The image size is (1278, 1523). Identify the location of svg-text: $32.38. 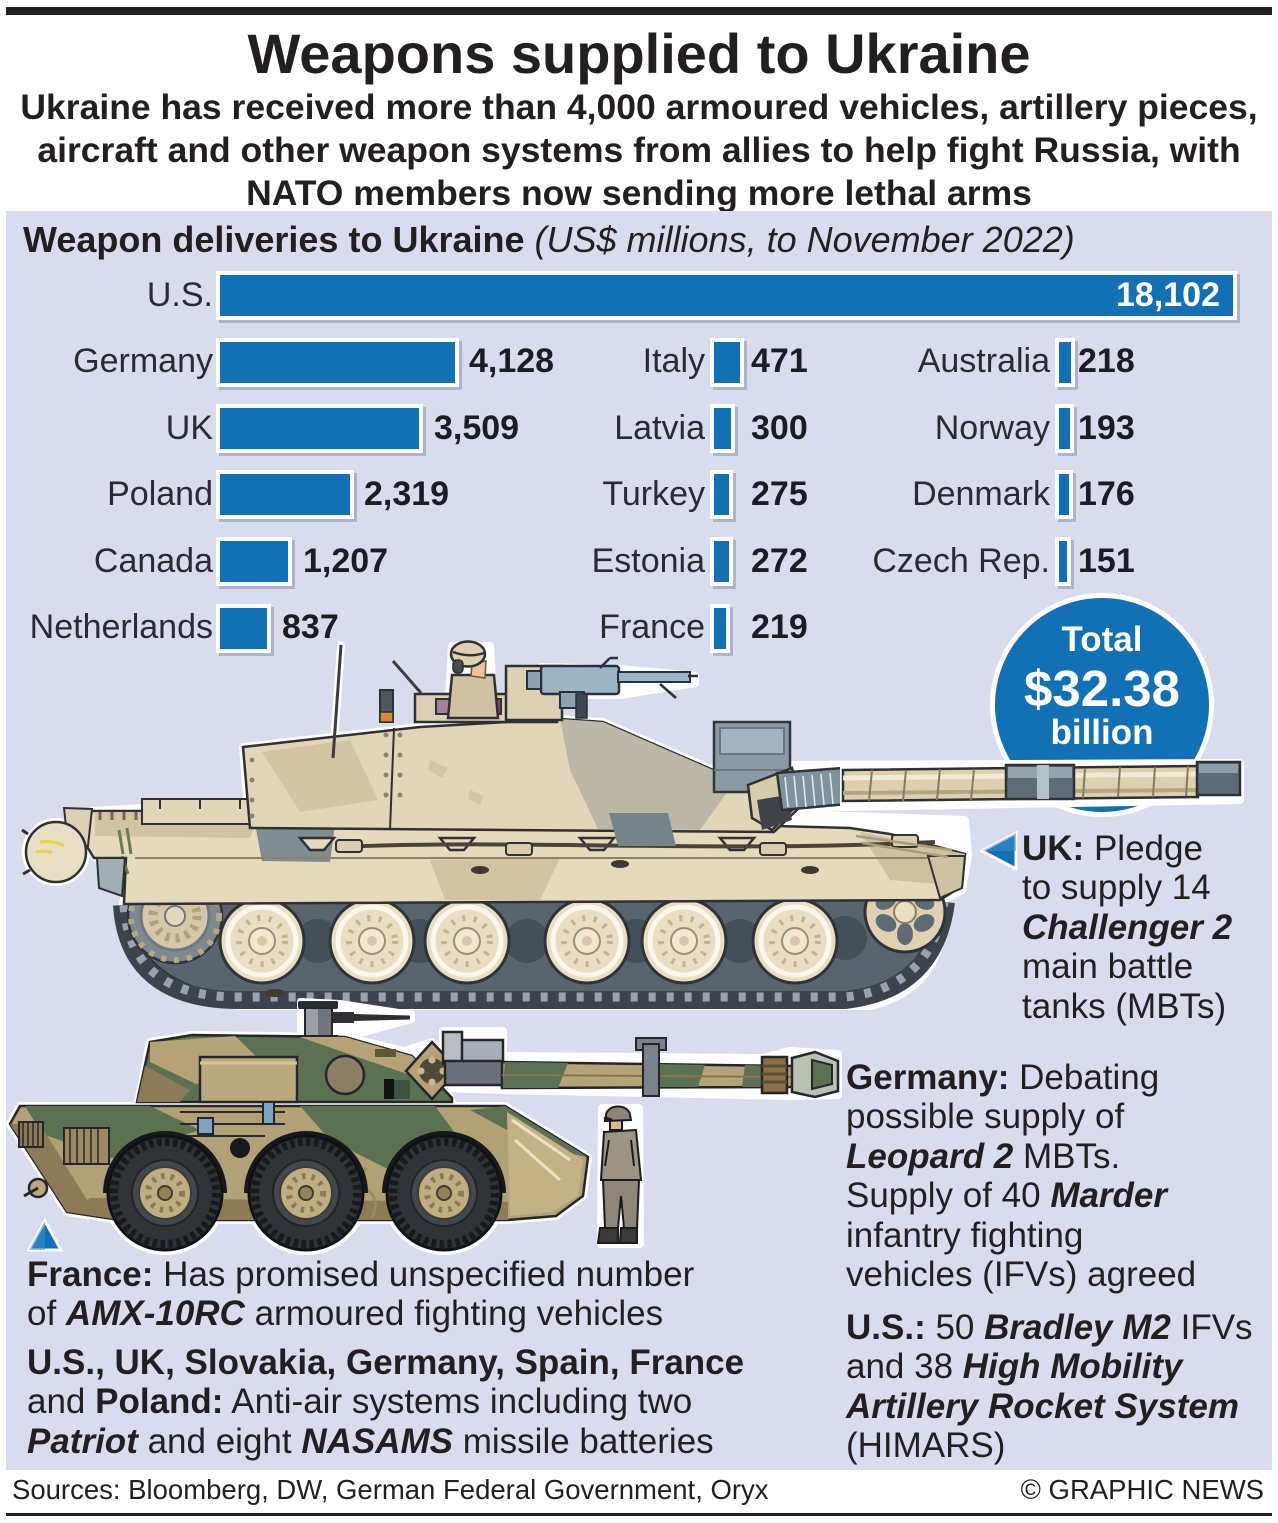
(1102, 688).